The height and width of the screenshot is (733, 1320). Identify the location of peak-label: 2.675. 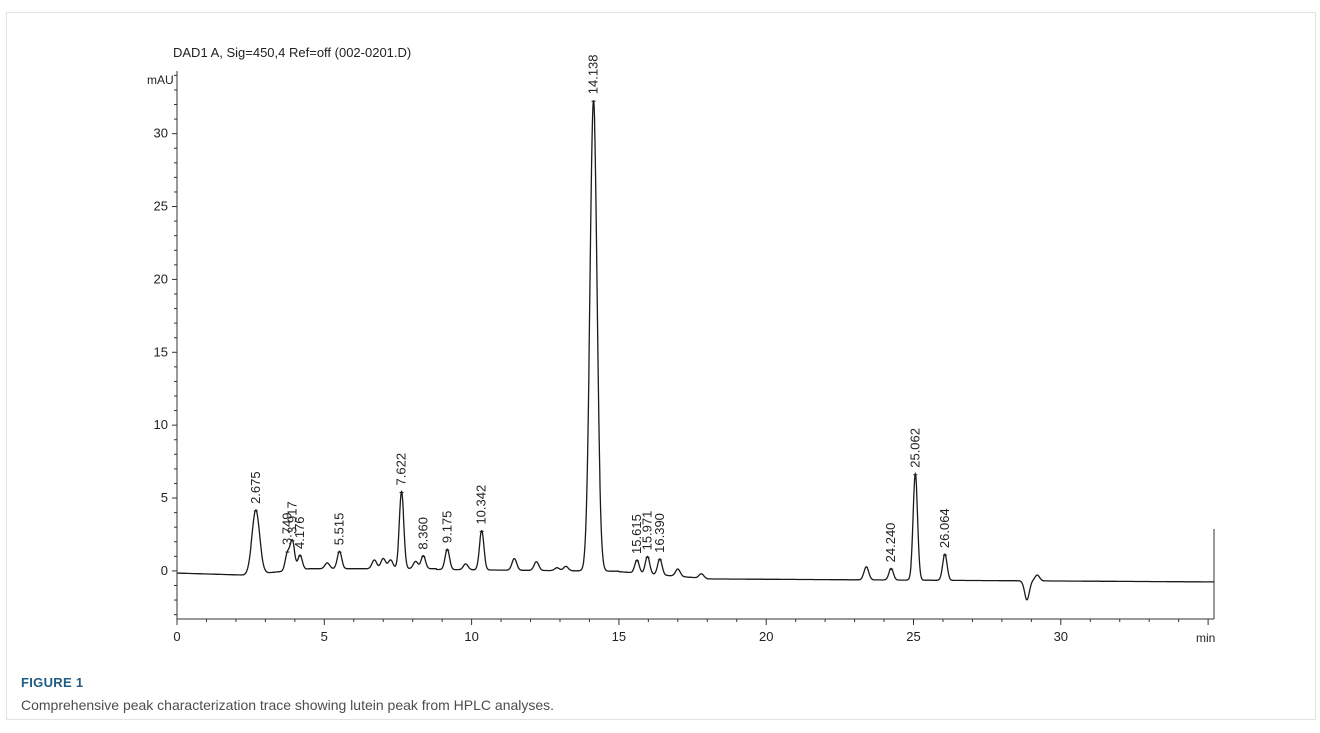
(255, 487).